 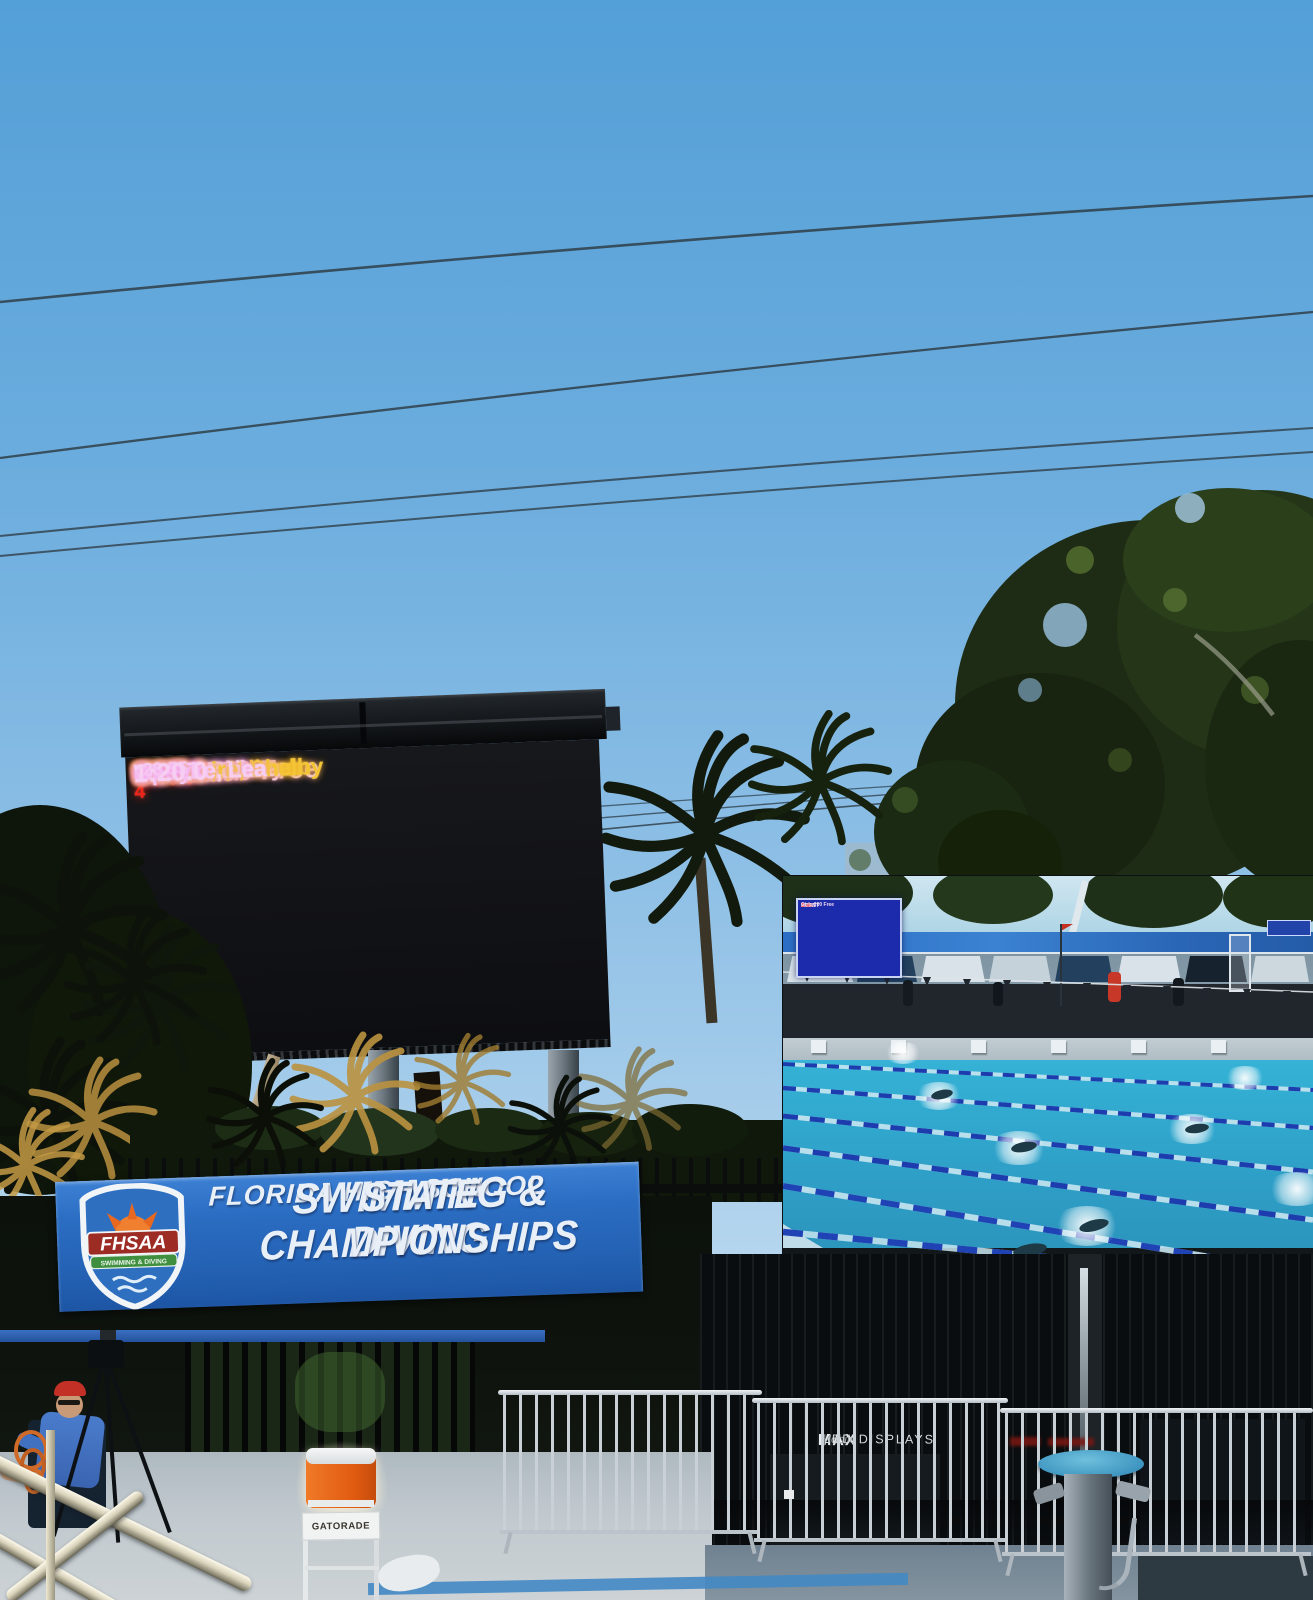 I want to click on cooler-base-strip, so click(x=341, y=1503).